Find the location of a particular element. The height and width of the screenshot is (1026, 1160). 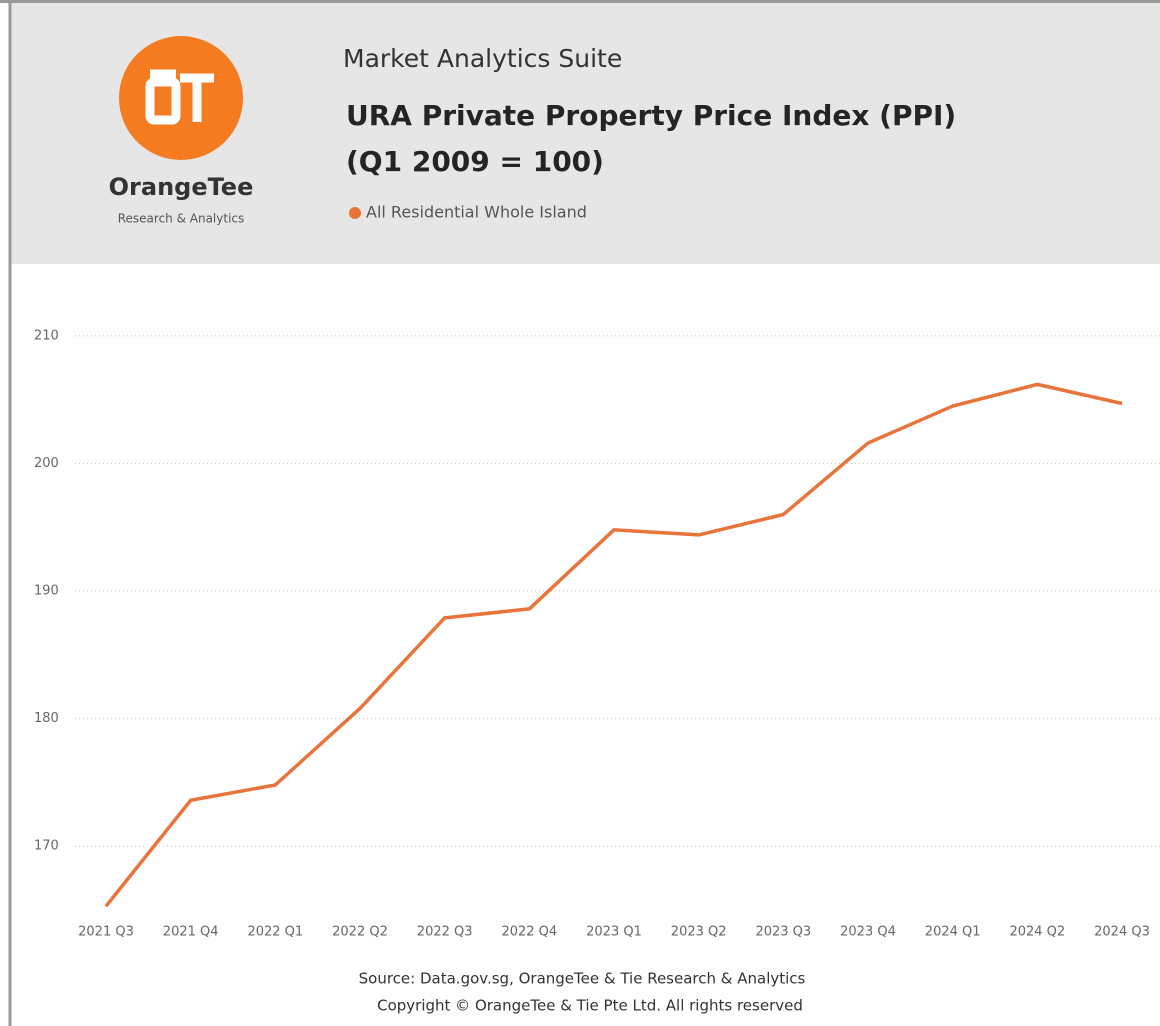

suite-name: Market Analytics Suite is located at coordinates (482, 58).